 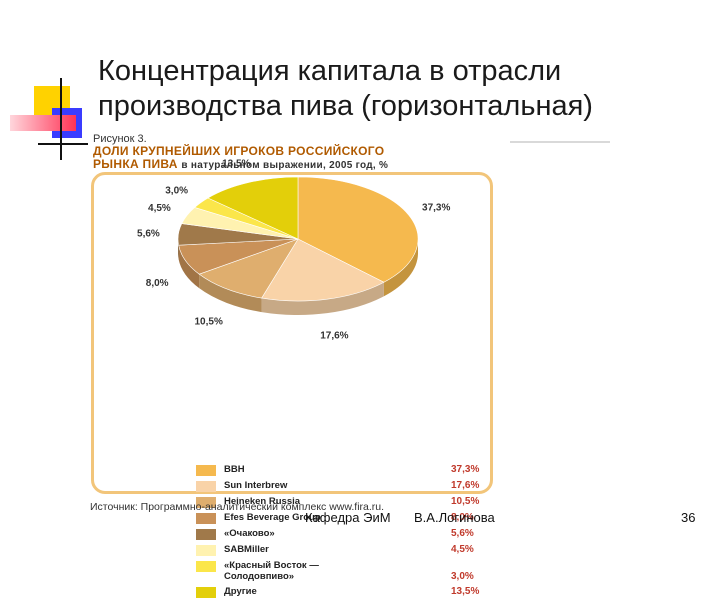 I want to click on legend-value: 10,5%, so click(x=465, y=501).